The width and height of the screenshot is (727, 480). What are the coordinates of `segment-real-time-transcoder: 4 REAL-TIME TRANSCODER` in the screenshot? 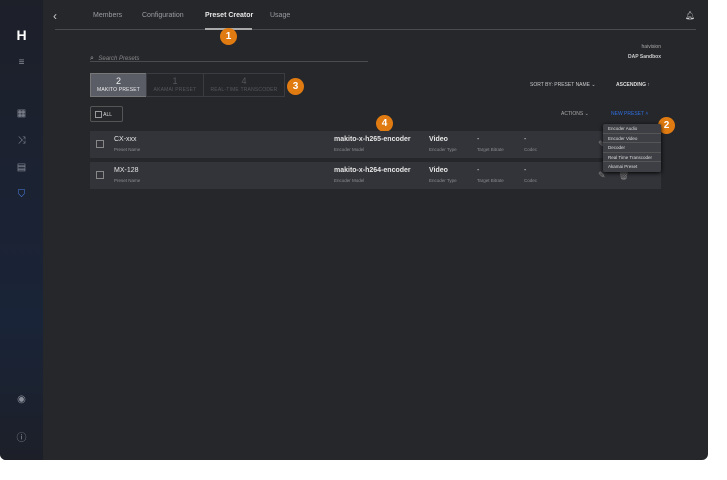 It's located at (244, 85).